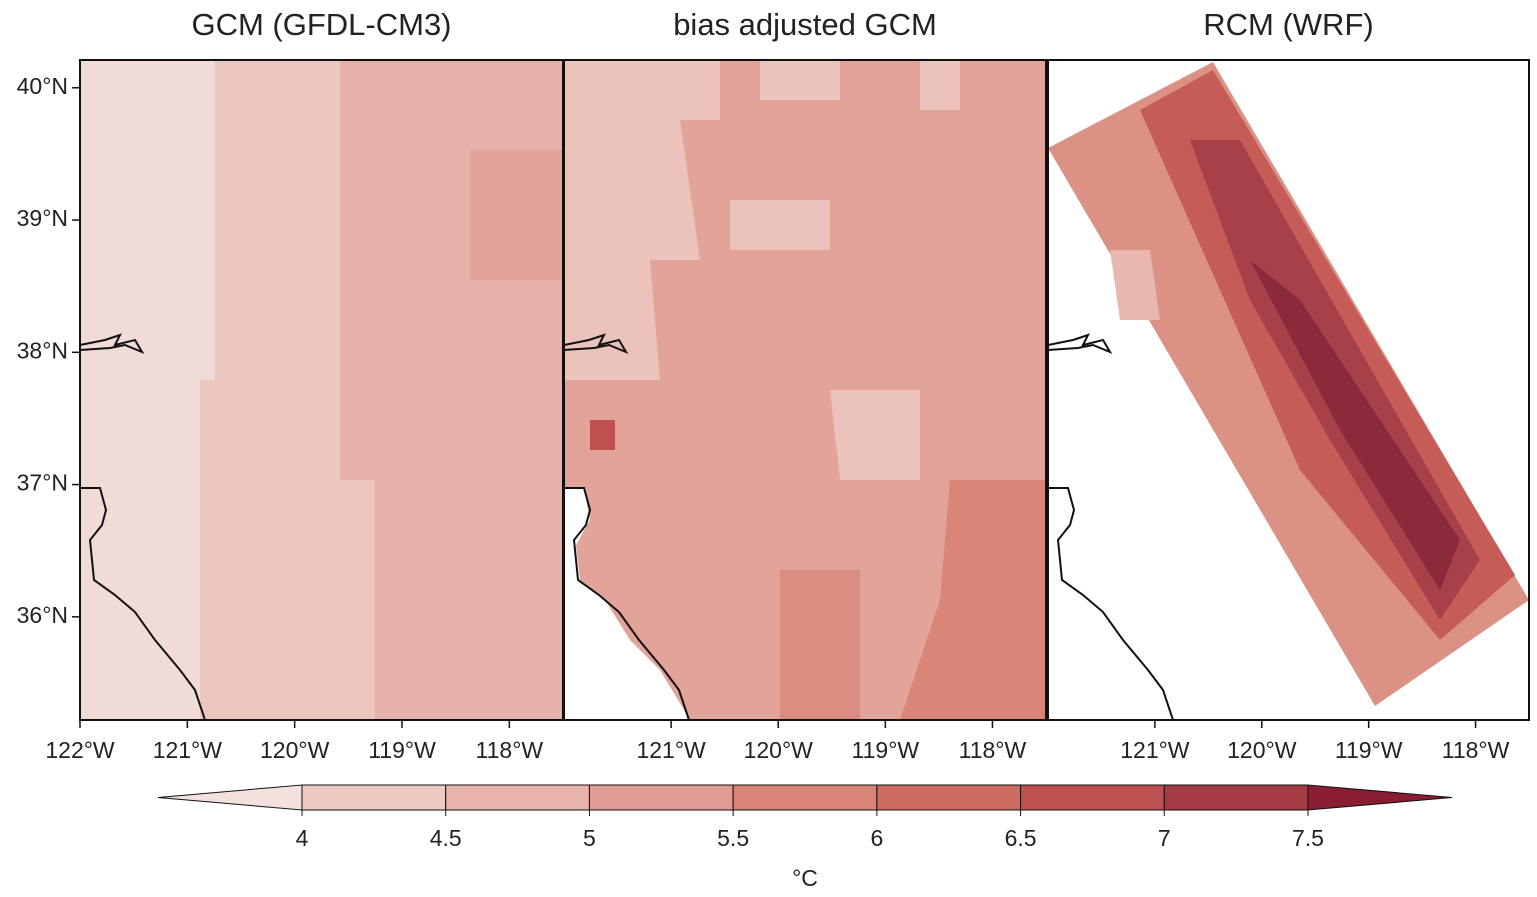  Describe the element at coordinates (805, 878) in the screenshot. I see `colorbar-label: °C` at that location.